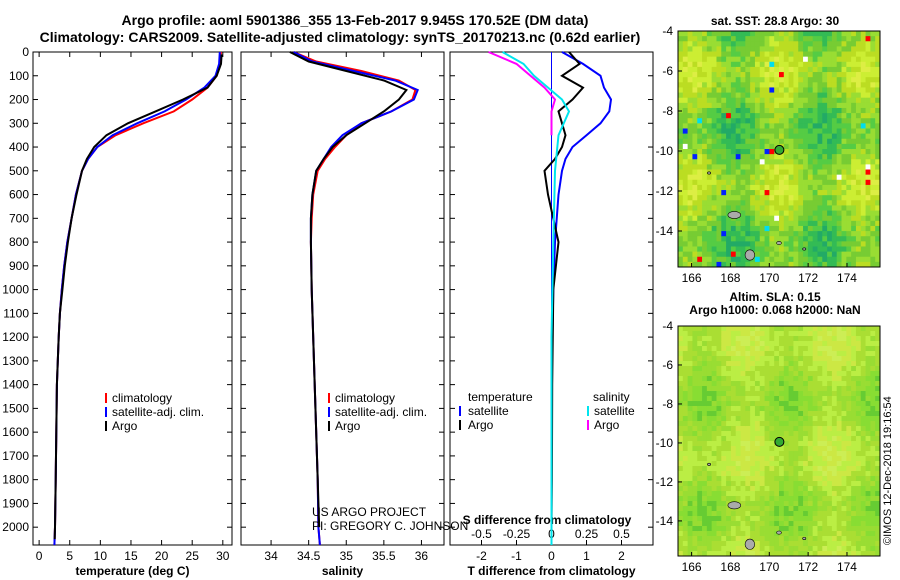  What do you see at coordinates (586, 556) in the screenshot?
I see `x-tick-label: 1` at bounding box center [586, 556].